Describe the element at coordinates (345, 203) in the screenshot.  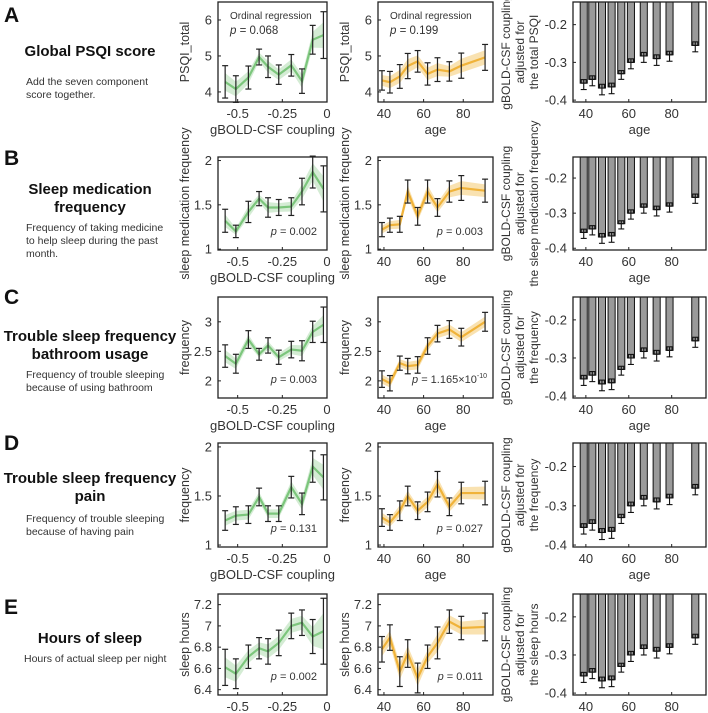
I see `y-axis-label: sleep medication frequency` at that location.